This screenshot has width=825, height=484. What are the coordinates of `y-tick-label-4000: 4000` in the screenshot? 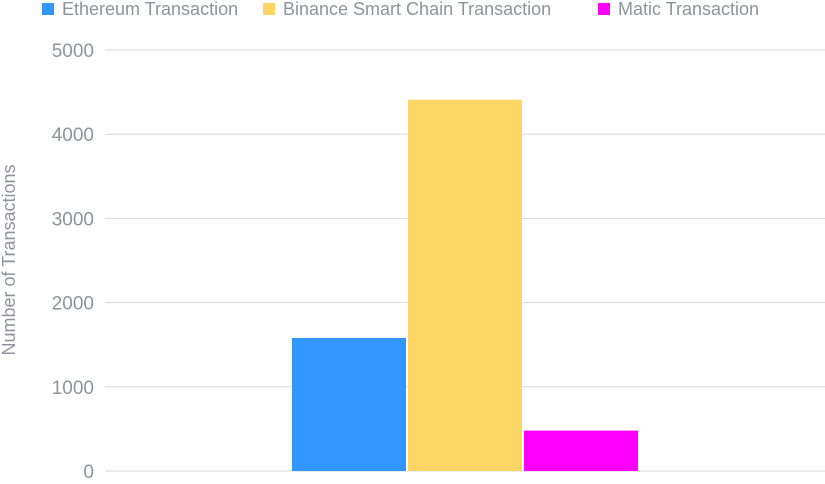 It's located at (73, 135).